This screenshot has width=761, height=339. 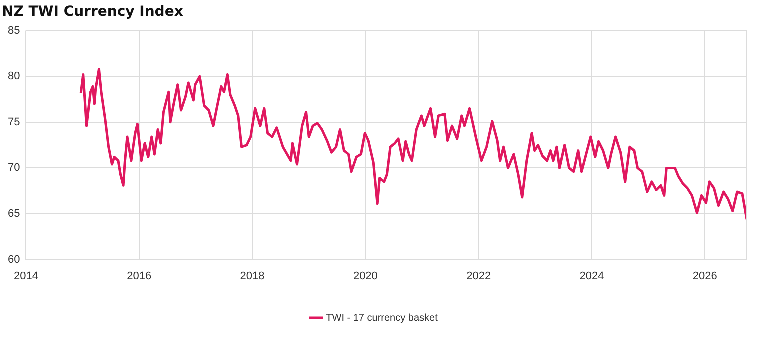 I want to click on x-tick-label: 2022, so click(x=479, y=276).